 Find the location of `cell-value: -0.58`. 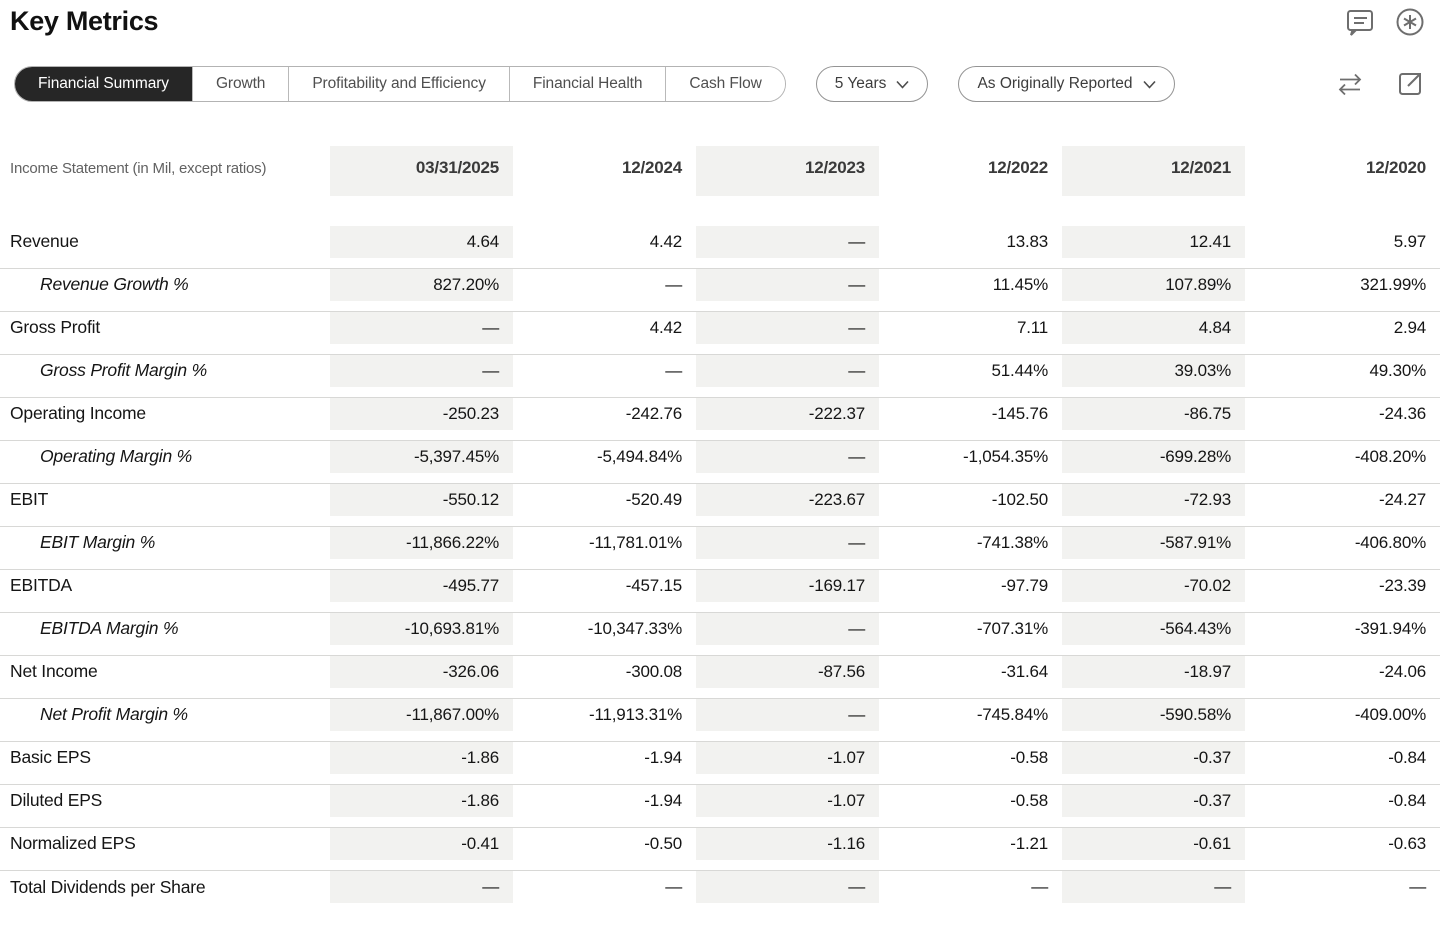

cell-value: -0.58 is located at coordinates (1029, 800).